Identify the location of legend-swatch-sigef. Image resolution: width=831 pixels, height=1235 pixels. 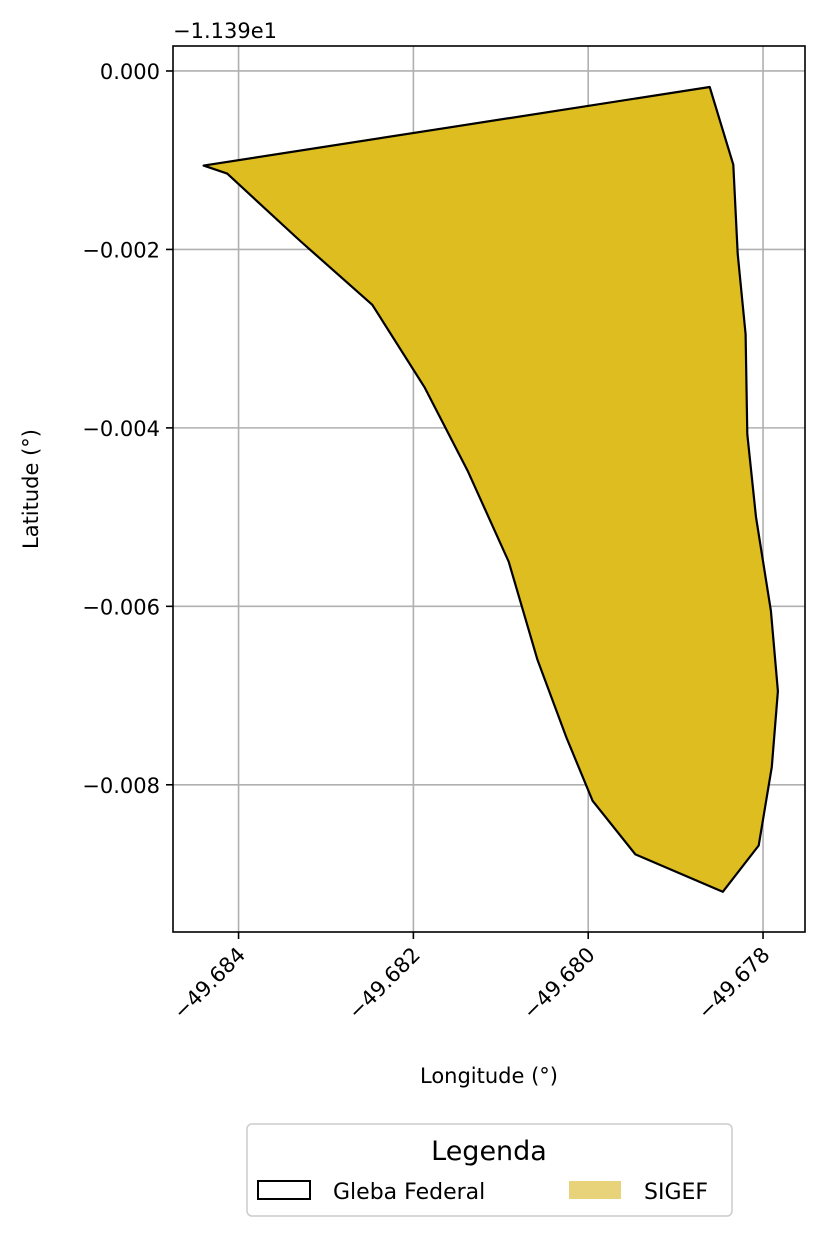
(595, 1190).